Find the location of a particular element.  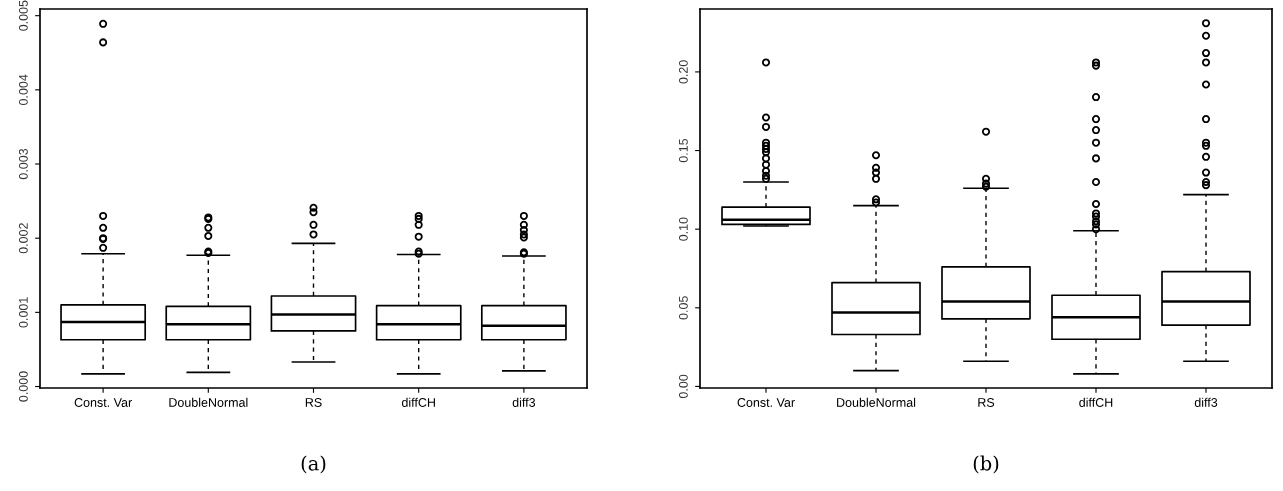

y-tick-label: 0.001 is located at coordinates (23, 312).